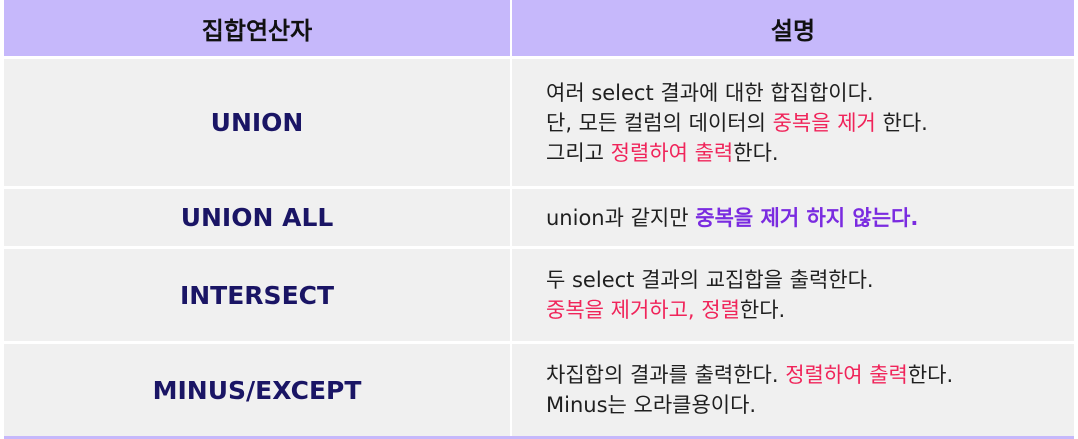 Image resolution: width=1078 pixels, height=439 pixels. What do you see at coordinates (659, 122) in the screenshot?
I see `description-text: 단, 모든 컬럼의 데이터의` at bounding box center [659, 122].